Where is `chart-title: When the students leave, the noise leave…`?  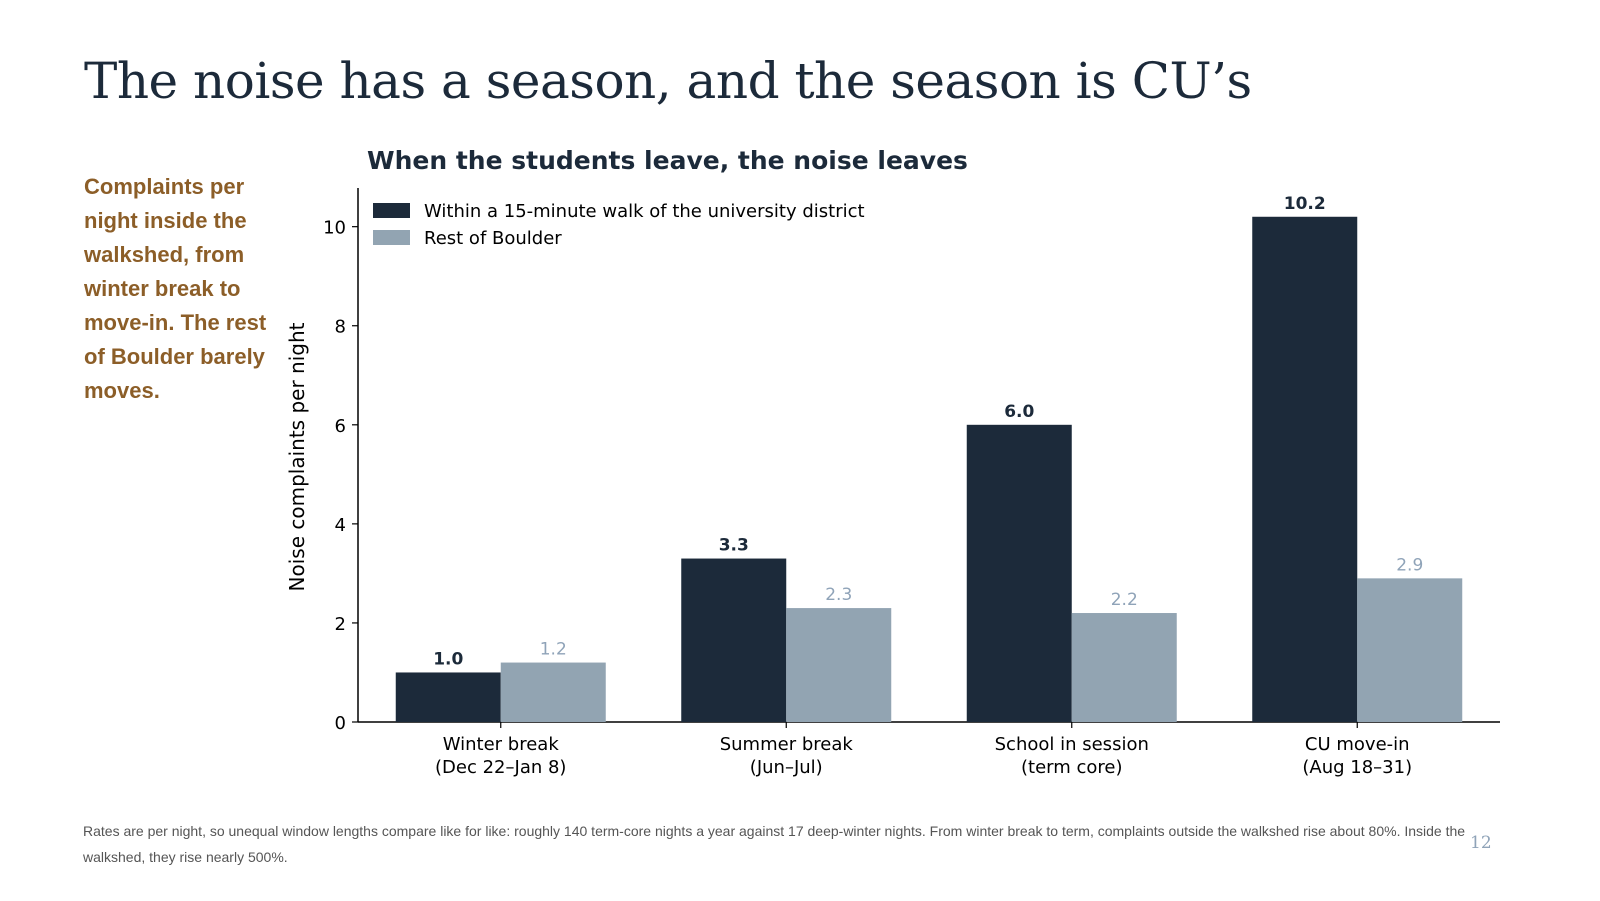
chart-title: When the students leave, the noise leave… is located at coordinates (667, 160).